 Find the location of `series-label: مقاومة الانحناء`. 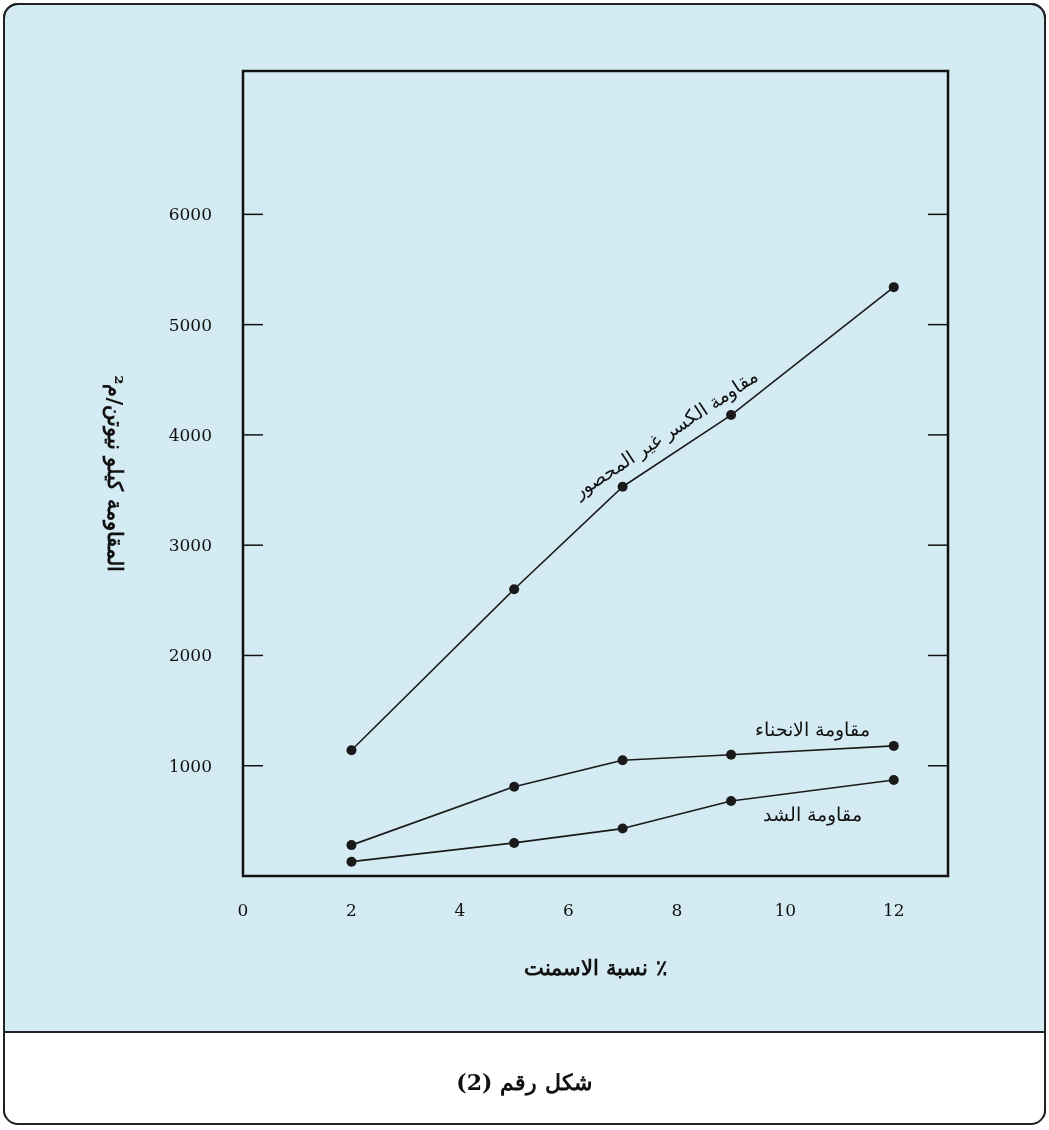

series-label: مقاومة الانحناء is located at coordinates (812, 730).